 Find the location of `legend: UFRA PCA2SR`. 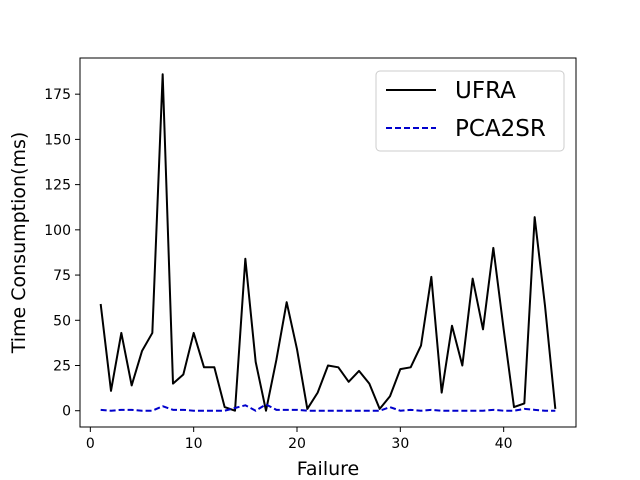

legend: UFRA PCA2SR is located at coordinates (470, 111).